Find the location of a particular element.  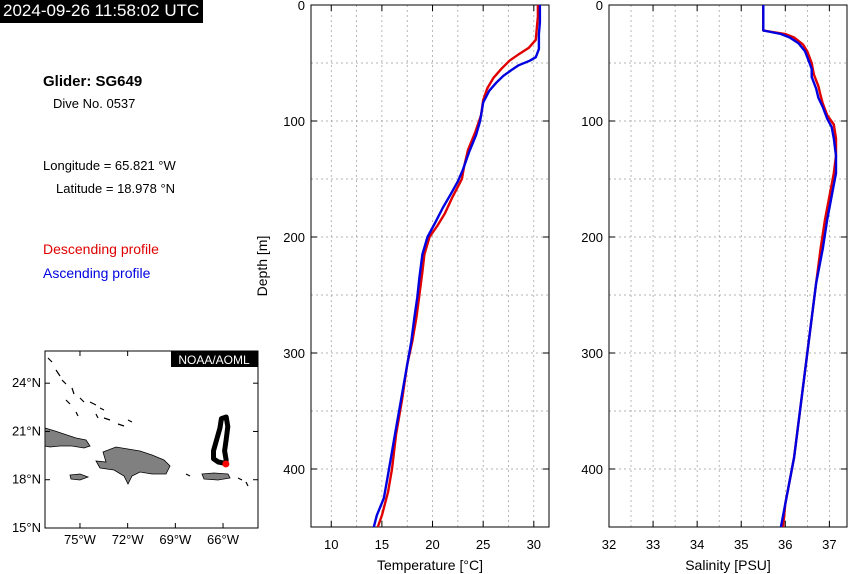

map-lat-tick: 18°N is located at coordinates (26, 479).